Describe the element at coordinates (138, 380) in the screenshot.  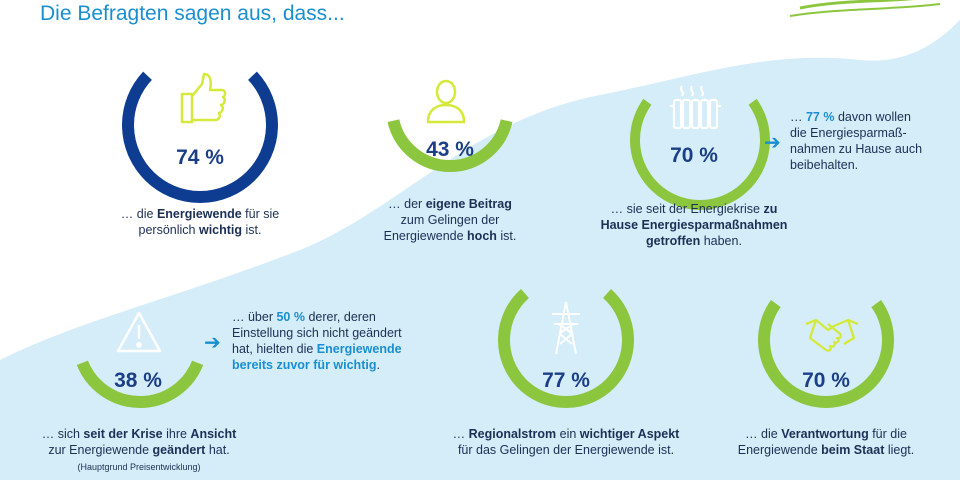
I see `stat-38-percent: 38 %` at that location.